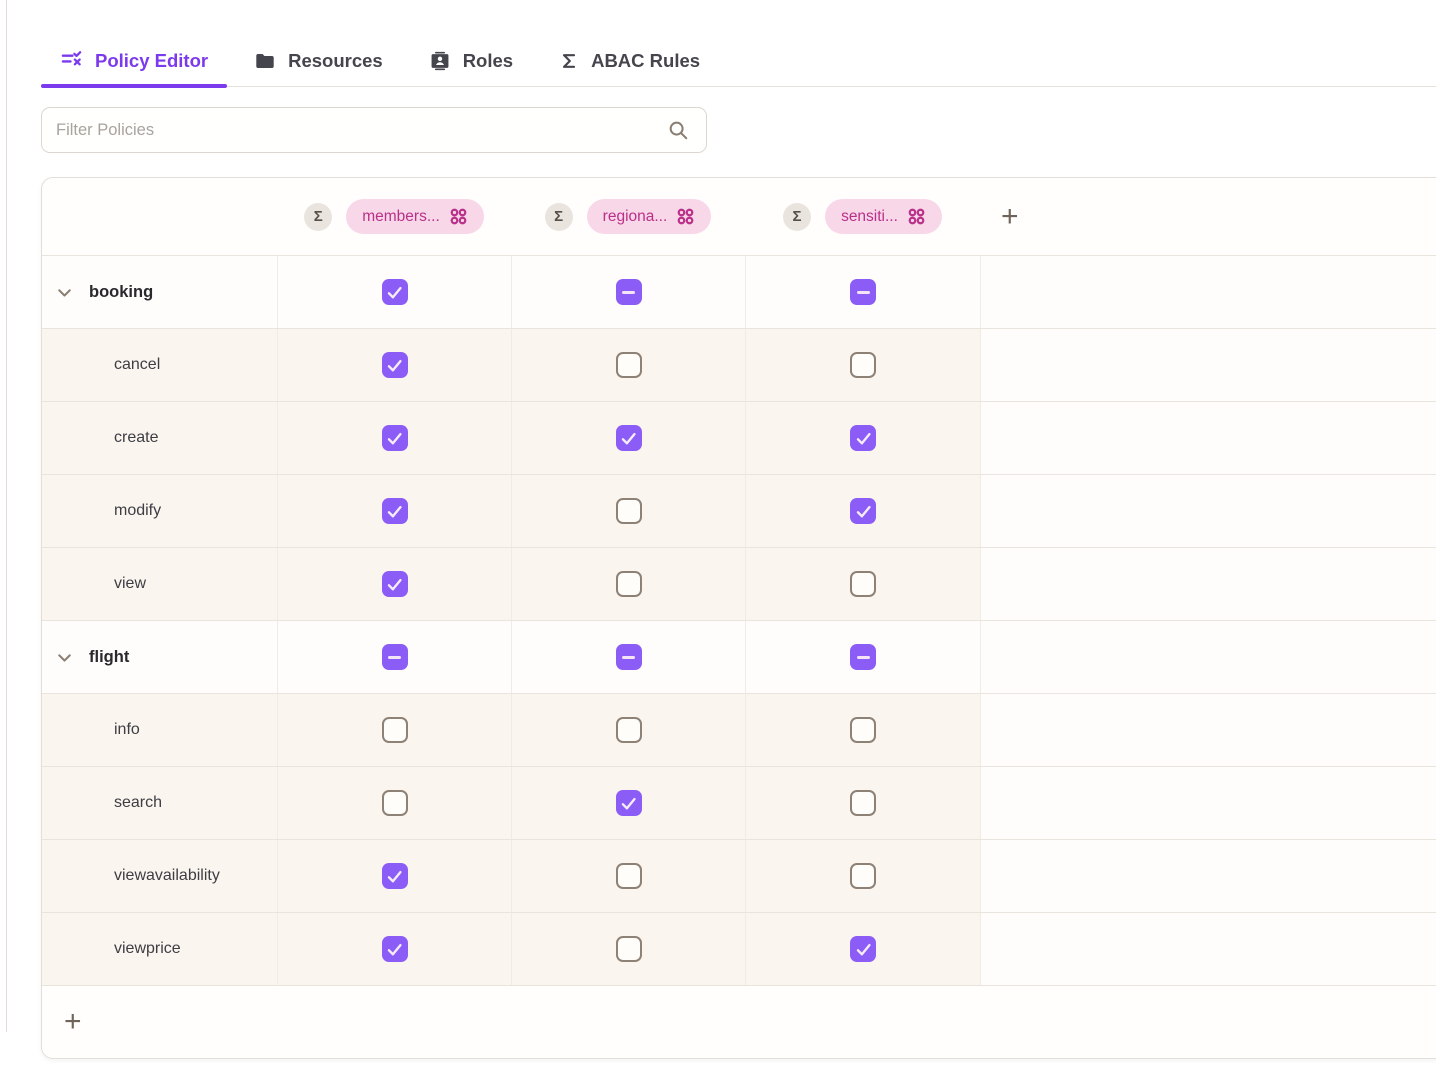 The image size is (1436, 1066). What do you see at coordinates (739, 729) in the screenshot?
I see `table-row-info: info` at bounding box center [739, 729].